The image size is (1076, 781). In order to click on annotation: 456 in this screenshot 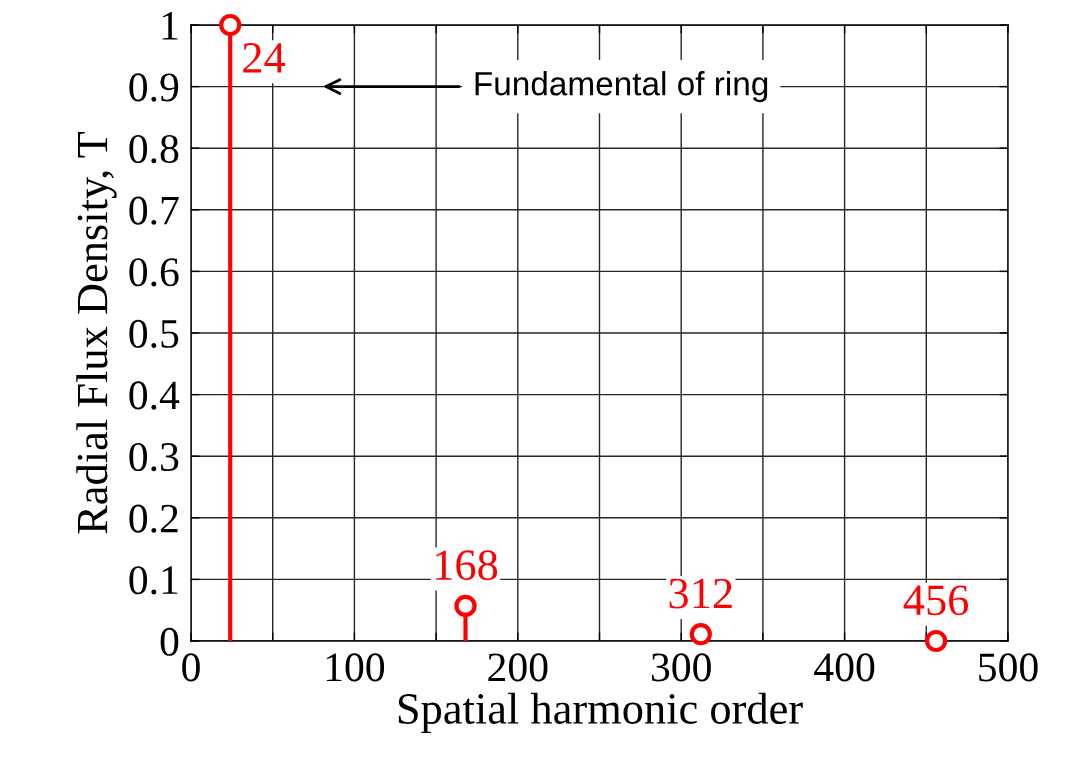, I will do `click(936, 600)`.